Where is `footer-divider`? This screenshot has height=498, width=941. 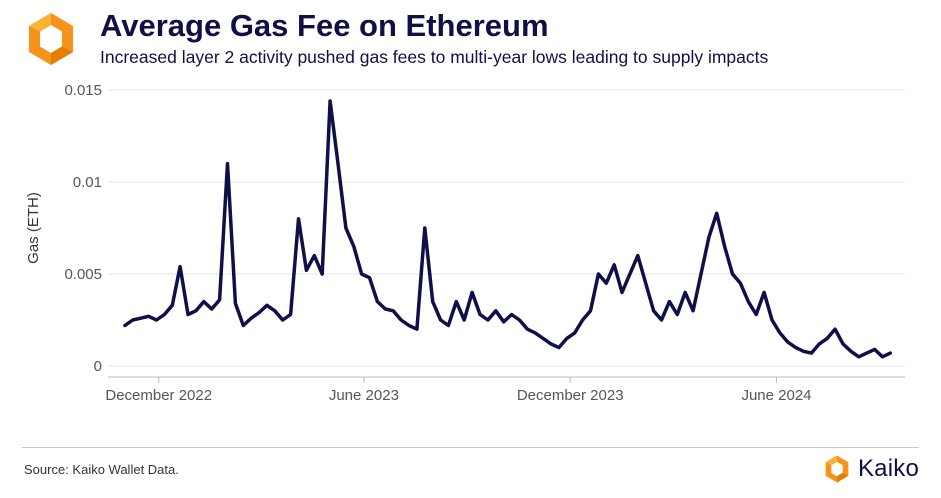 footer-divider is located at coordinates (470, 447).